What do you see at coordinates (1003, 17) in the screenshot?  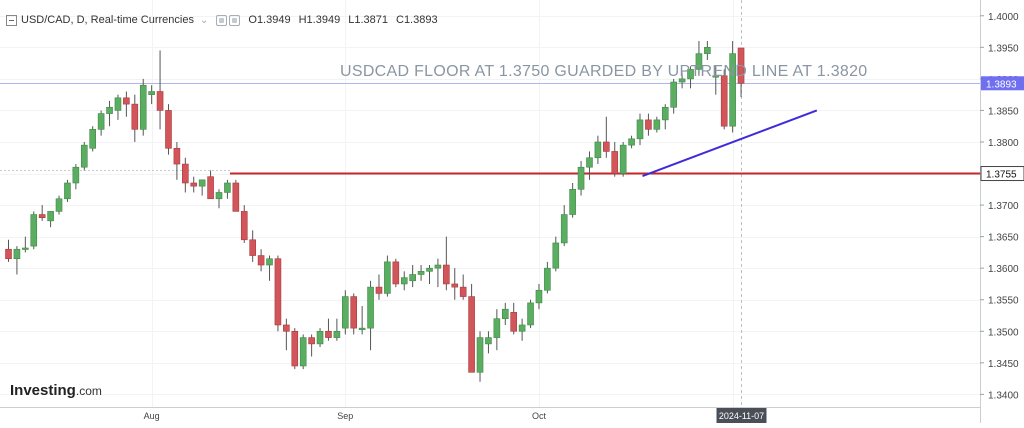 I see `y-tick-label: 1.4000` at bounding box center [1003, 17].